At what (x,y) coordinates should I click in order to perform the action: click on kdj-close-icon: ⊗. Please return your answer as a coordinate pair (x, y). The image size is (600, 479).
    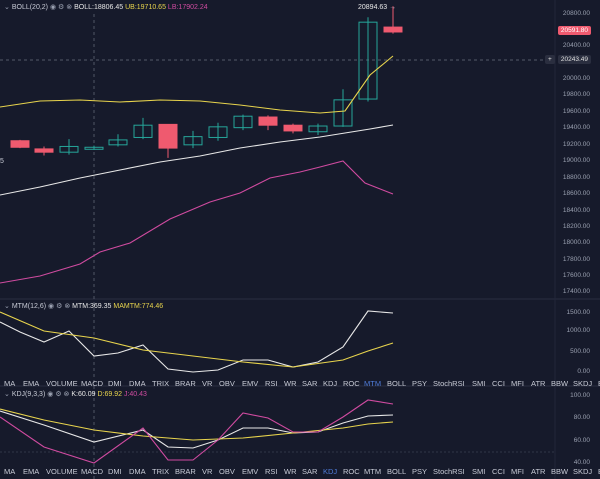
    Looking at the image, I should click on (66, 394).